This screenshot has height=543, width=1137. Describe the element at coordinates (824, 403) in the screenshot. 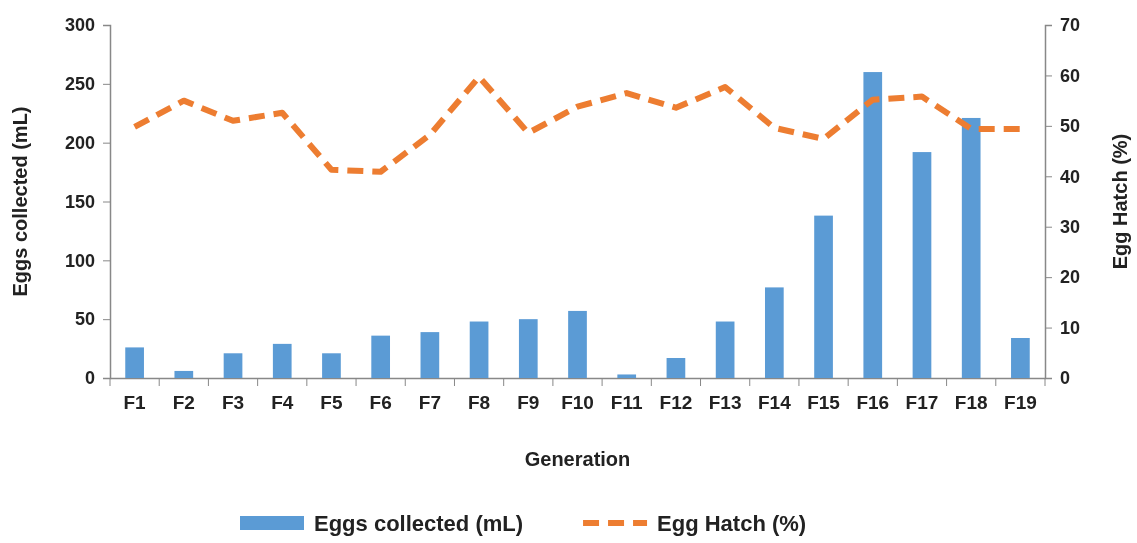

I see `x-tick-label: F15` at that location.